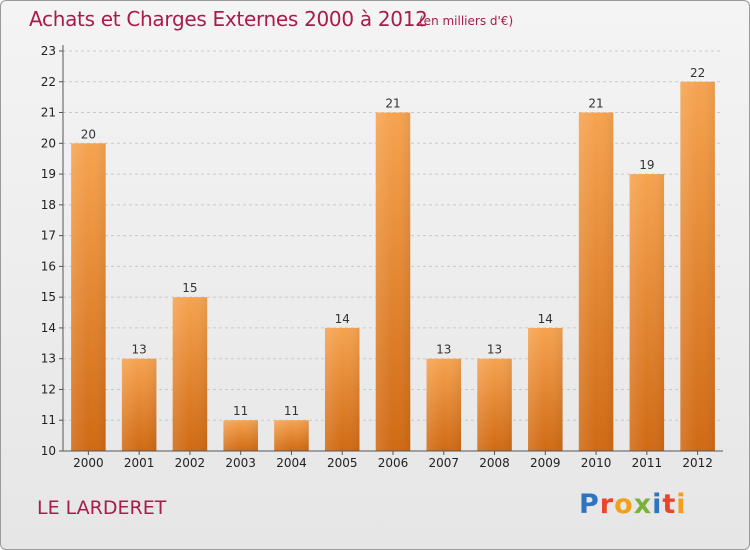 This screenshot has width=750, height=550. I want to click on y-tick-label: 14, so click(48, 328).